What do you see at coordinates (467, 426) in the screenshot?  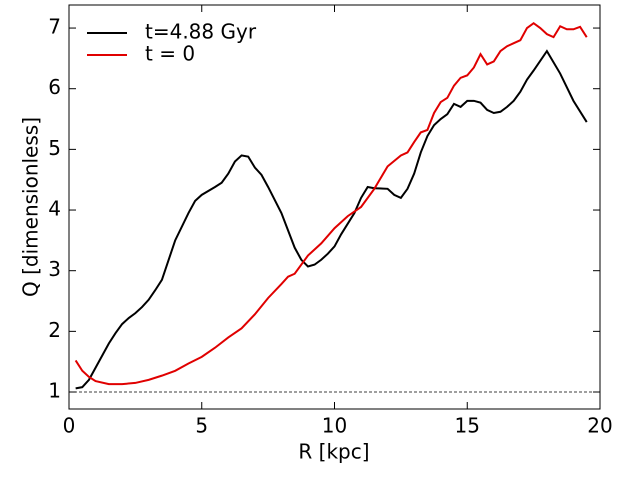 I see `x-tick-label: 15` at bounding box center [467, 426].